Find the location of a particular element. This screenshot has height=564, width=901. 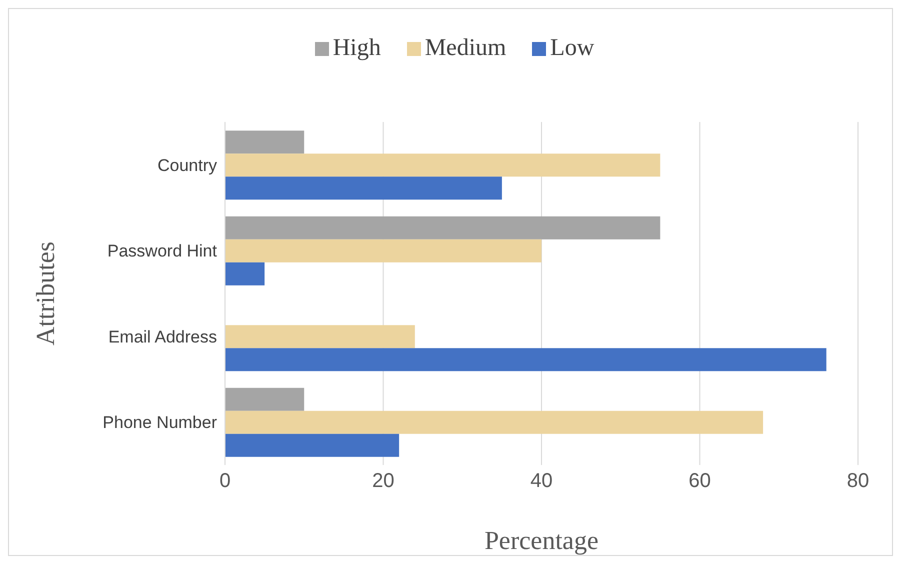

legend-label: Medium is located at coordinates (465, 48).